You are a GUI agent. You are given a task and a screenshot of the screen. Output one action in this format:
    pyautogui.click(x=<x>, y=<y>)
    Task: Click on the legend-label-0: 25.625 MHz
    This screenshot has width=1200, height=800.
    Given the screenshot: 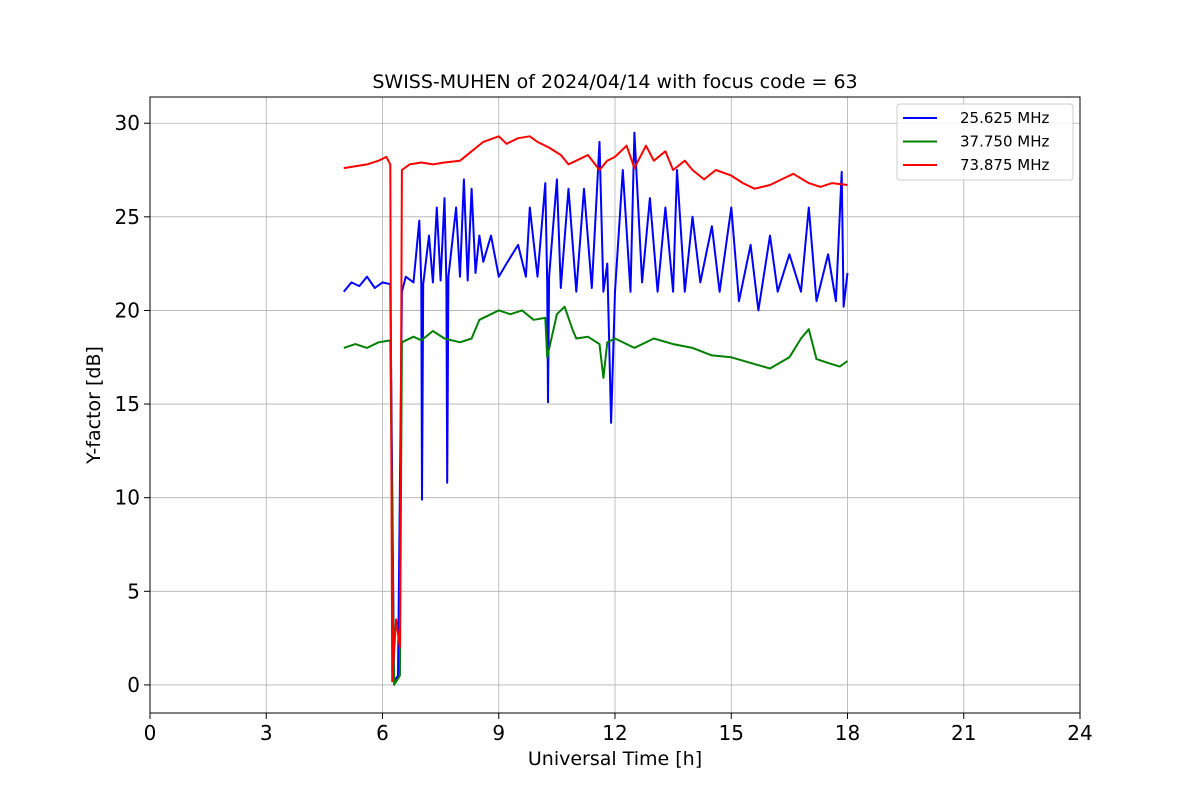 What is the action you would take?
    pyautogui.click(x=1004, y=118)
    